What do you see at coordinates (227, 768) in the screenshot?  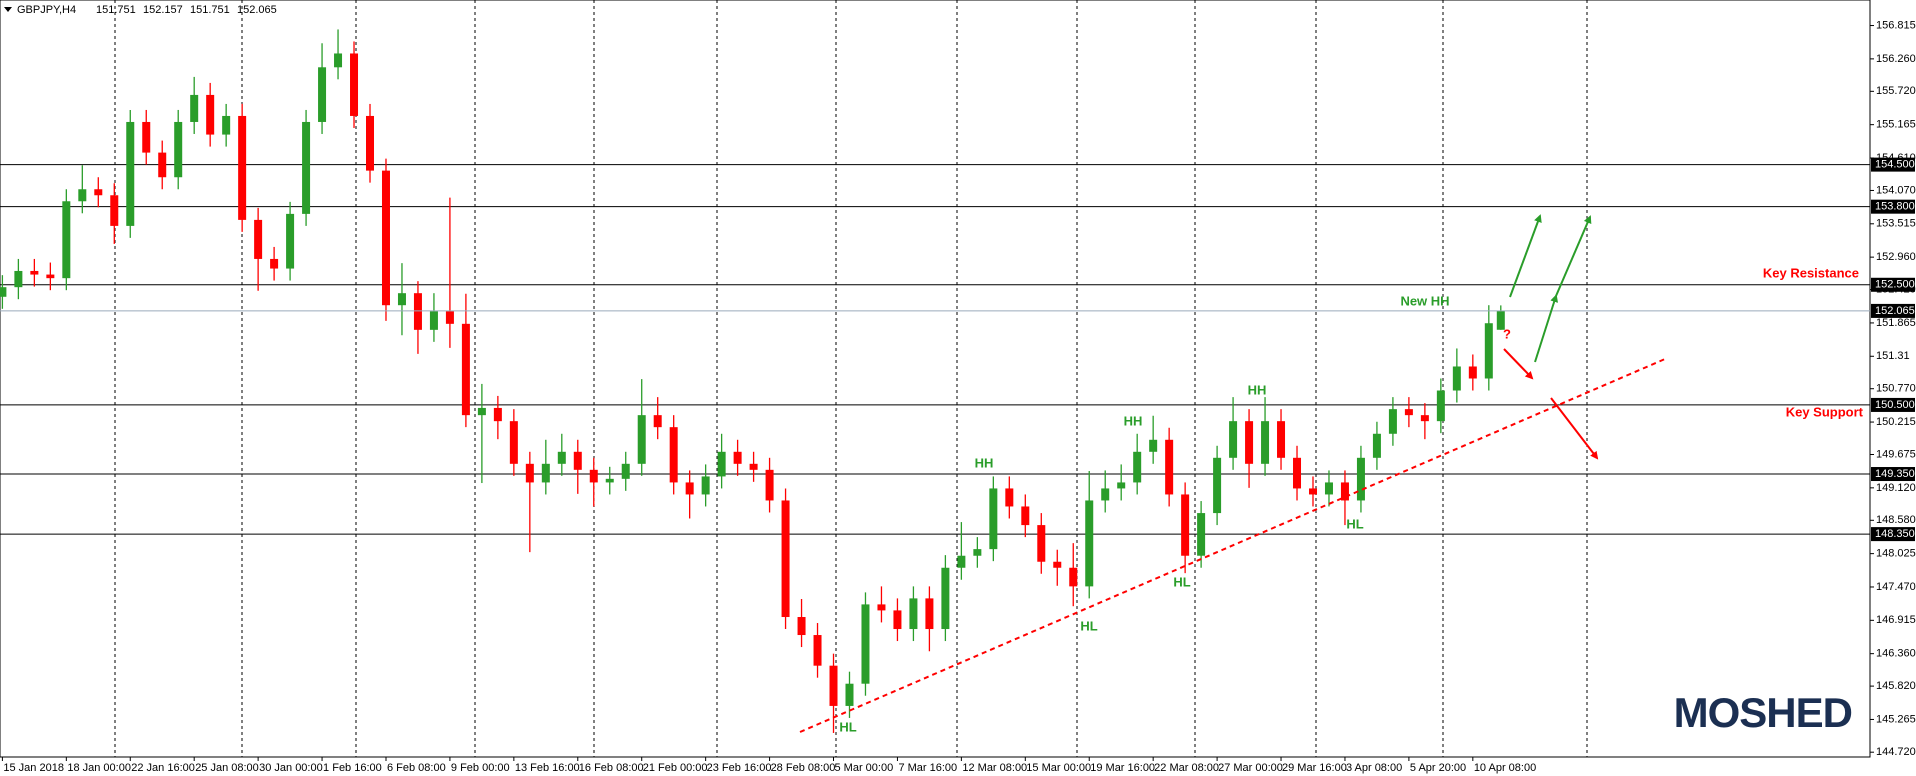 I see `x-tick-label: 25 Jan 08:00` at bounding box center [227, 768].